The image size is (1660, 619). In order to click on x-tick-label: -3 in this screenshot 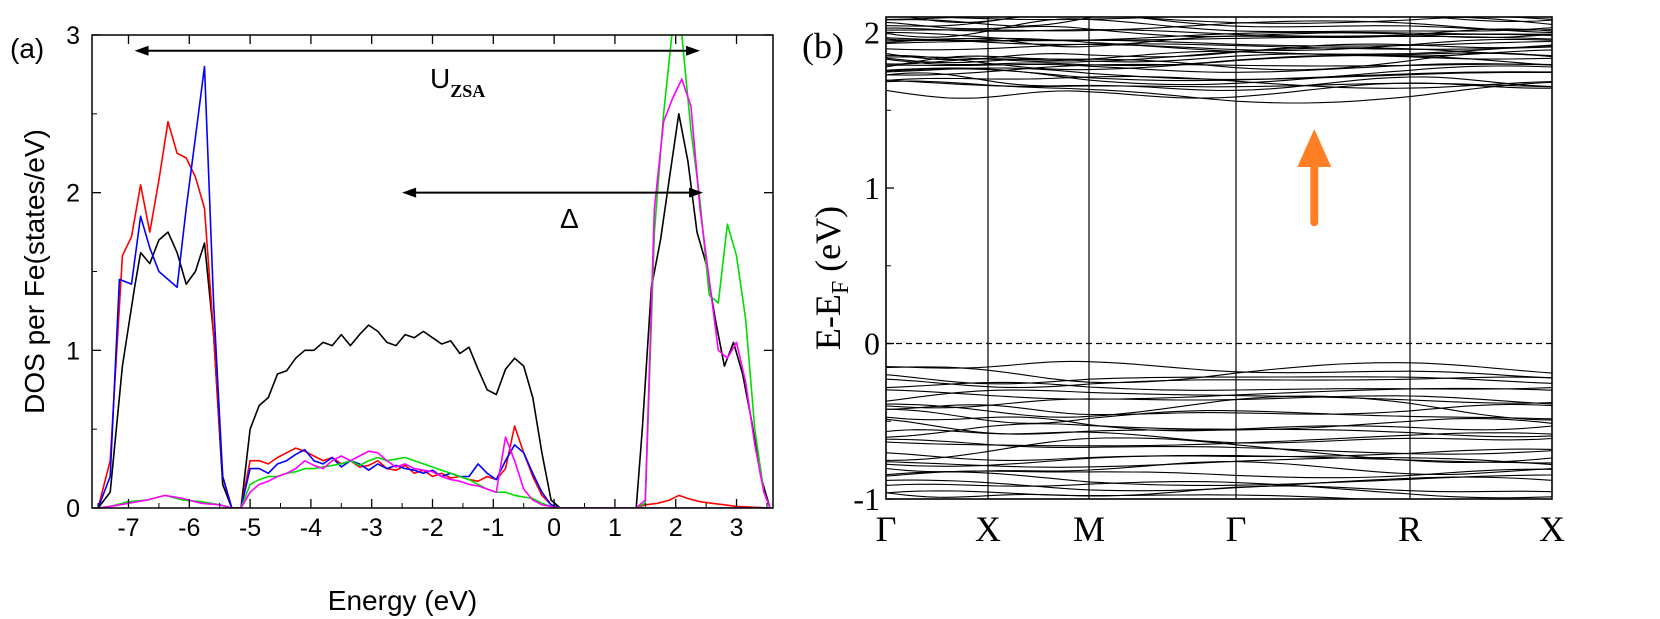, I will do `click(372, 528)`.